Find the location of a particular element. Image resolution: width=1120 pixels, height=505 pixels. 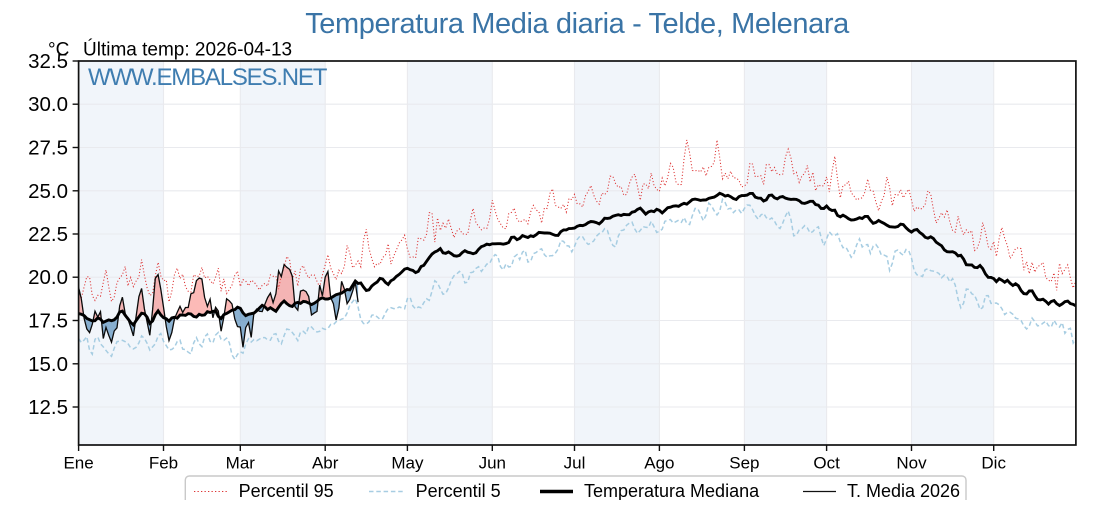

svg-text: °C is located at coordinates (58, 50).